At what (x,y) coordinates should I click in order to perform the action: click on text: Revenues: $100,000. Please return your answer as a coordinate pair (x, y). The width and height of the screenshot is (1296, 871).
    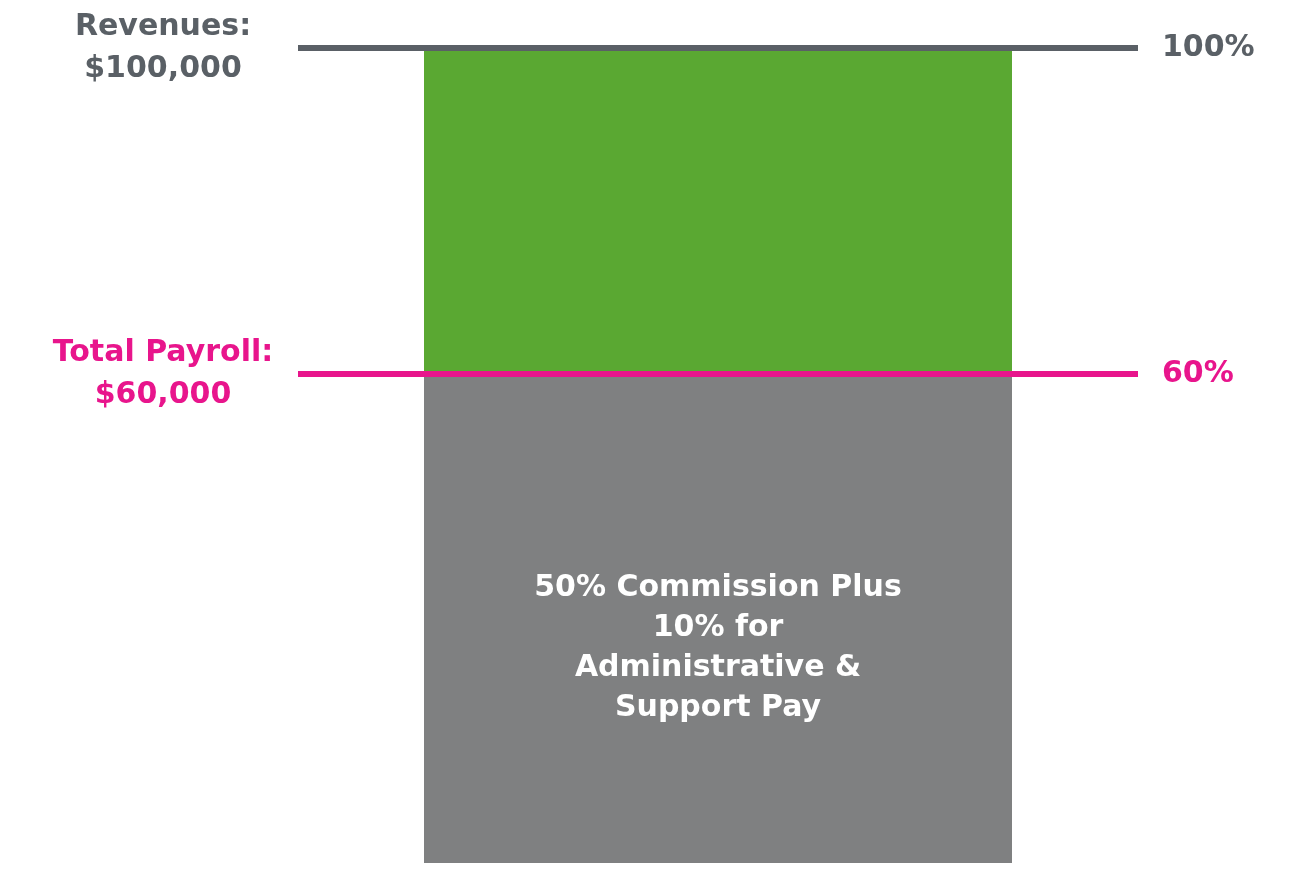
    Looking at the image, I should click on (163, 45).